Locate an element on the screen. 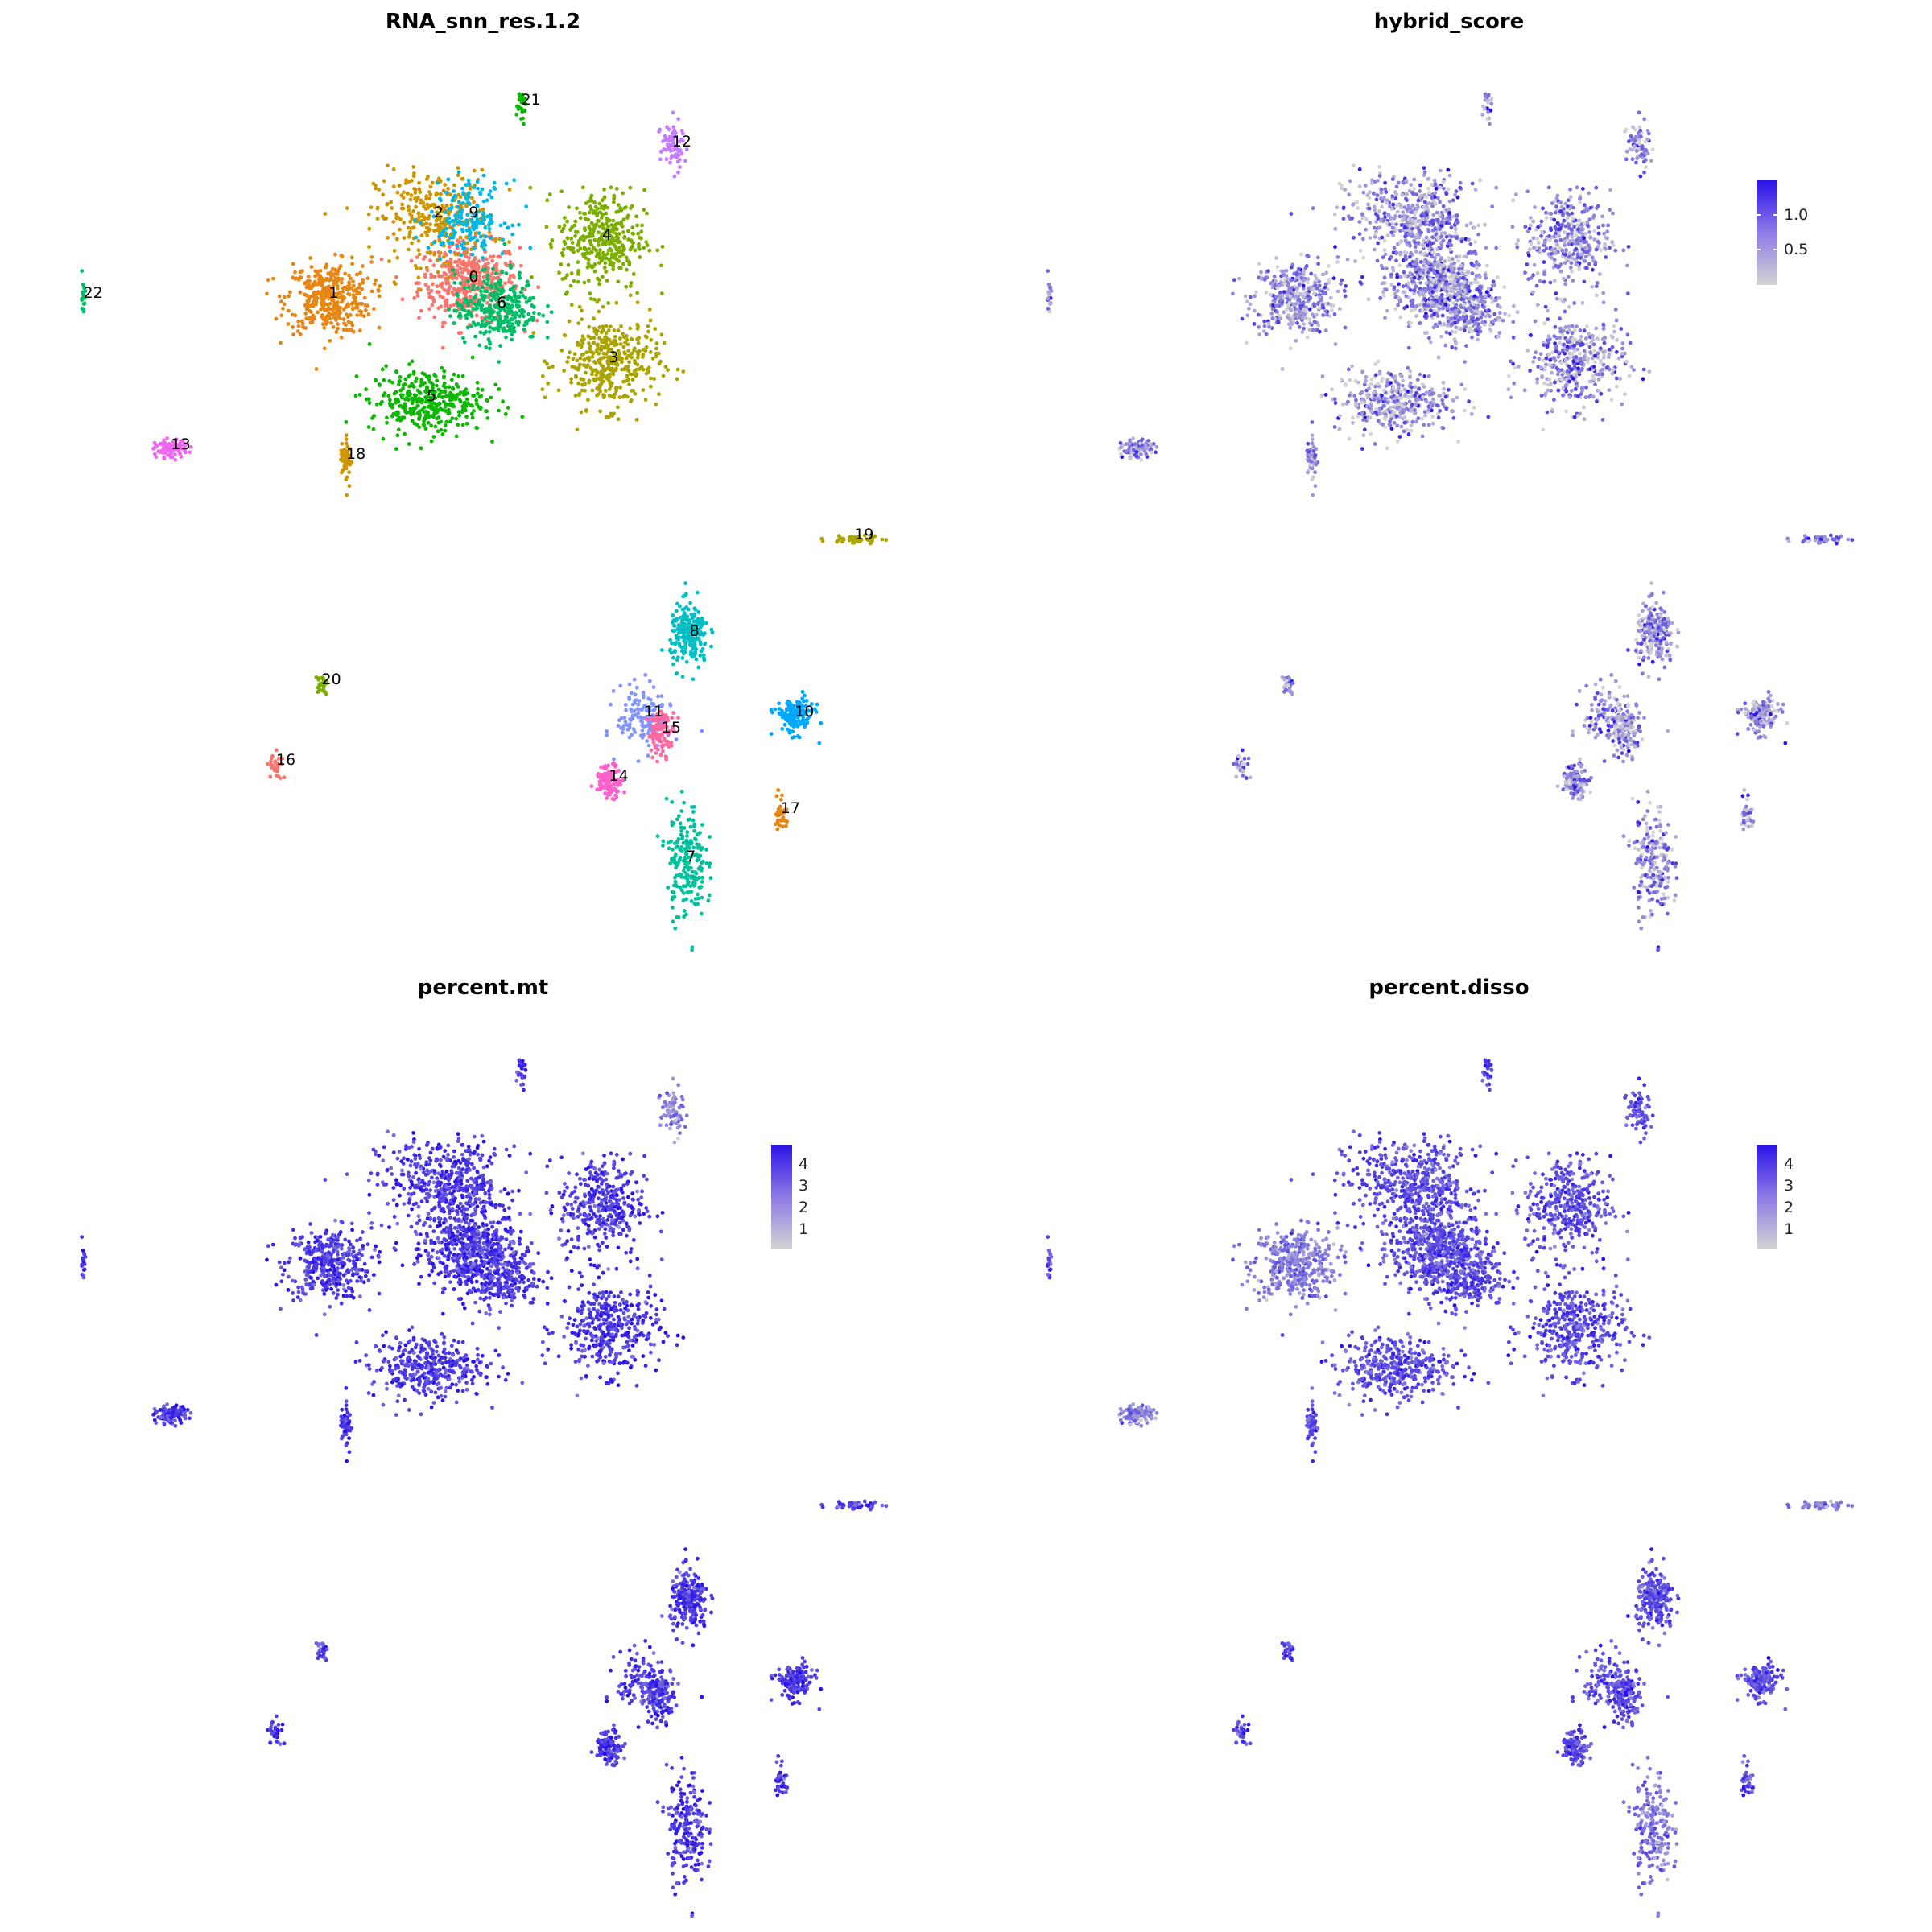 The width and height of the screenshot is (1932, 1932). cluster-label: 6 is located at coordinates (501, 303).